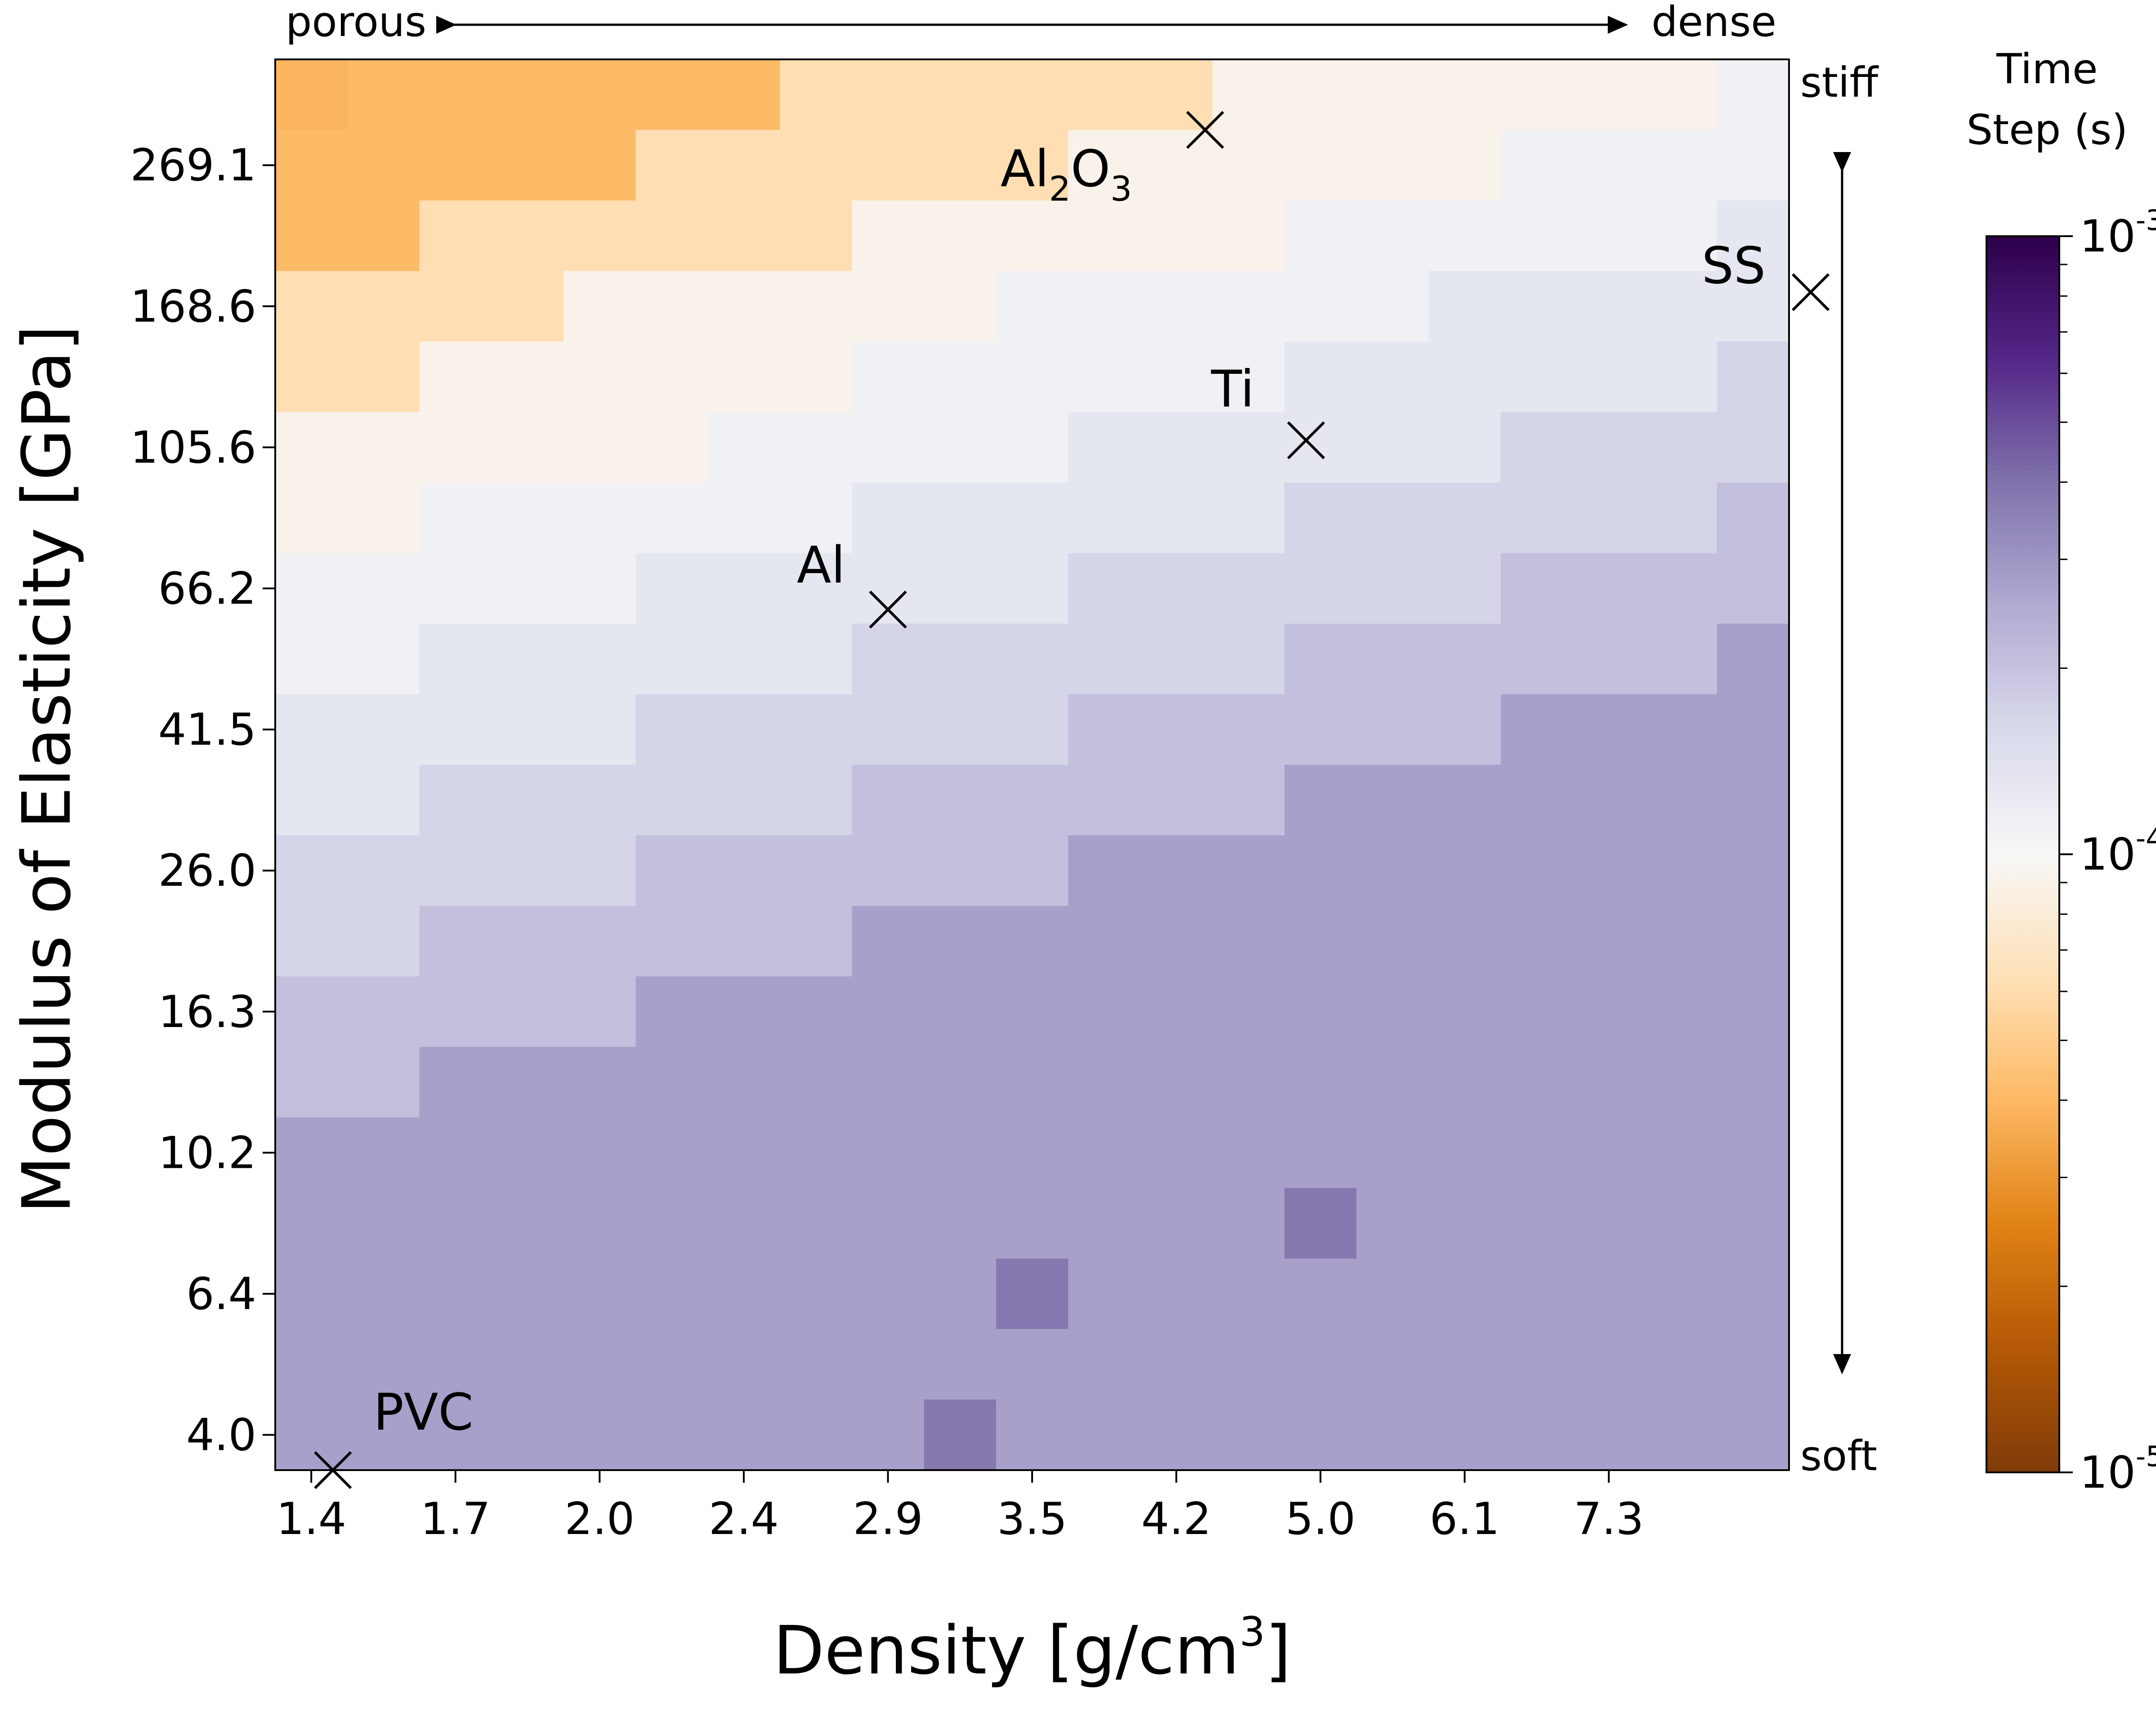  Describe the element at coordinates (46, 770) in the screenshot. I see `y-axis-title: Modulus of Elasticity [GPa]` at that location.